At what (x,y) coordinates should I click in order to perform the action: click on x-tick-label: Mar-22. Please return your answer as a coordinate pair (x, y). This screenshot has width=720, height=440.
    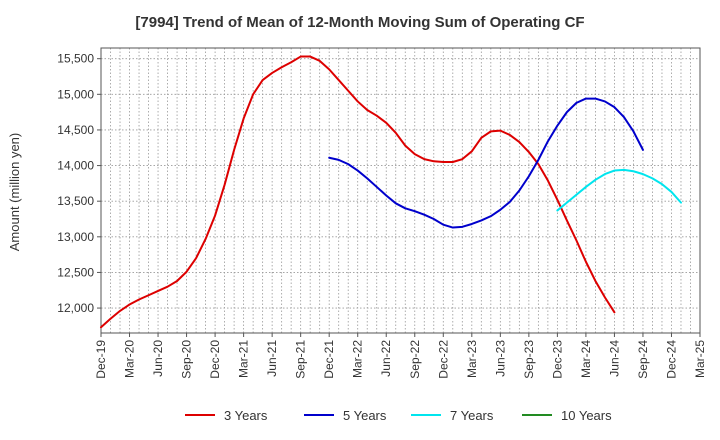
    Looking at the image, I should click on (358, 359).